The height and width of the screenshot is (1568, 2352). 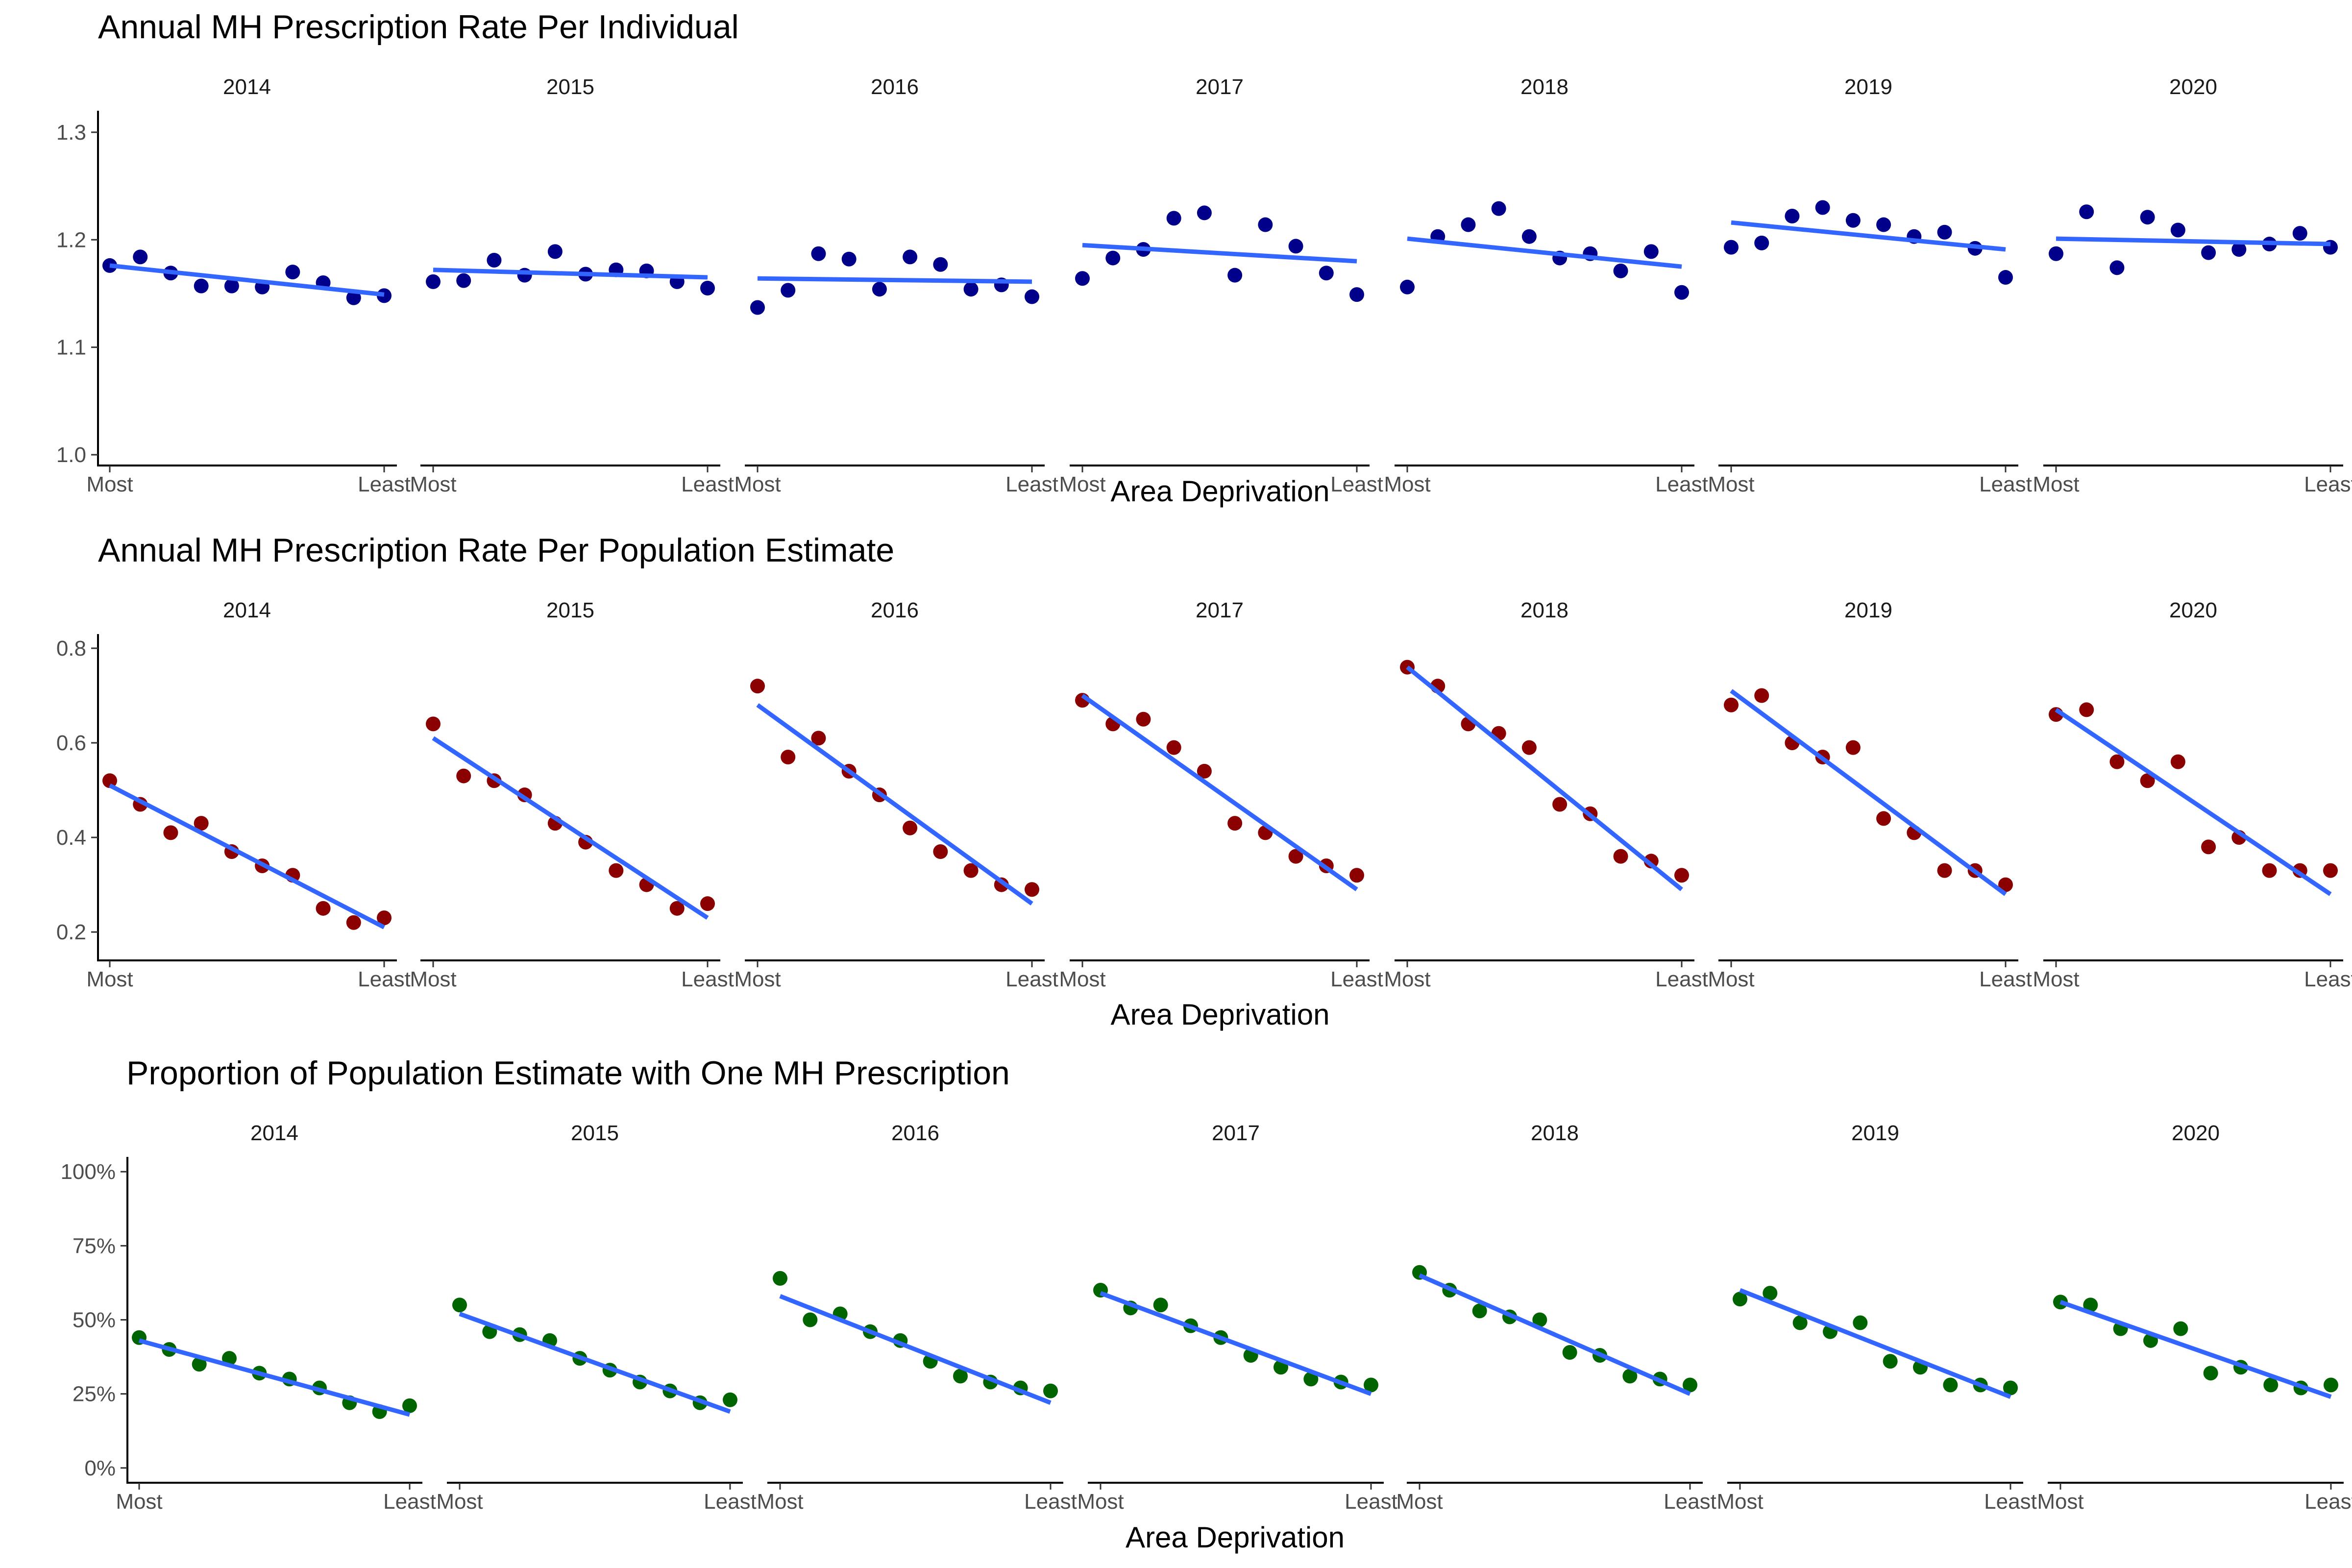 What do you see at coordinates (570, 87) in the screenshot?
I see `facet-strip-label: 2015` at bounding box center [570, 87].